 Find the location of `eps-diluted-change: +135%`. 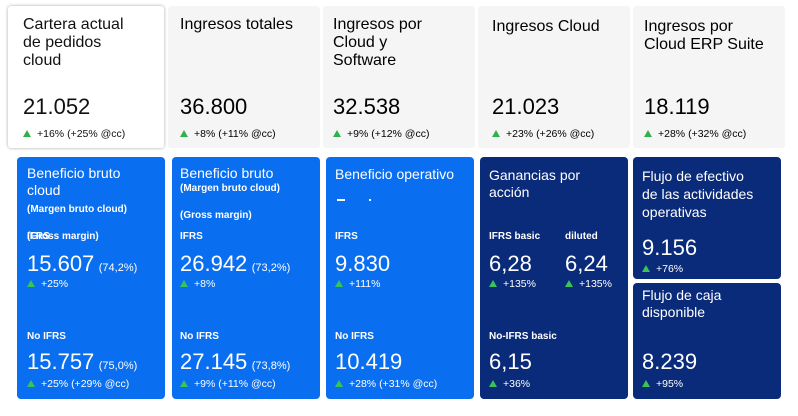

eps-diluted-change: +135% is located at coordinates (588, 284).